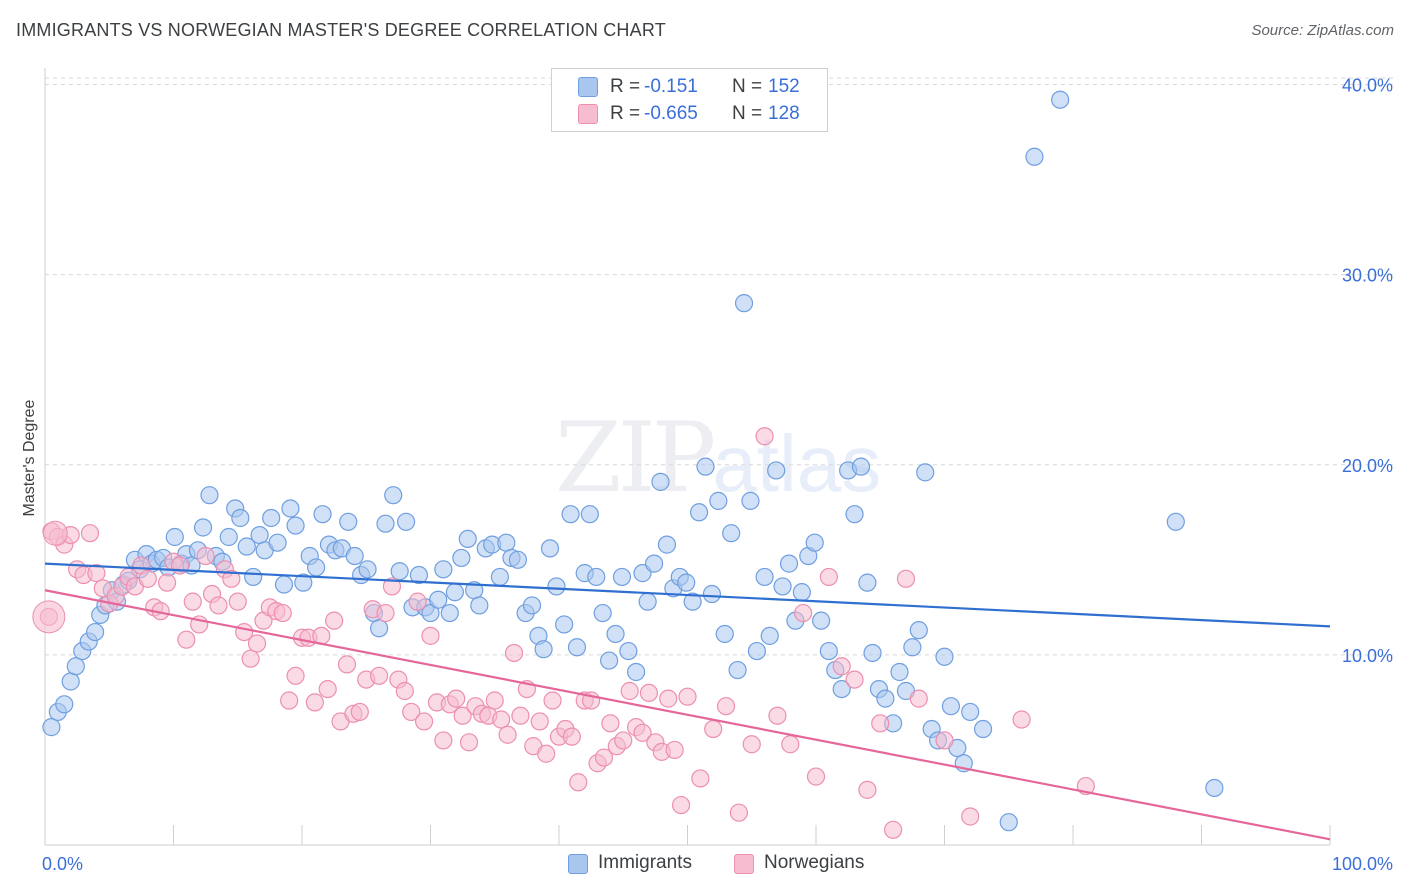 Image resolution: width=1406 pixels, height=892 pixels. Describe the element at coordinates (62, 864) in the screenshot. I see `x-tick-label: 0.0%` at that location.